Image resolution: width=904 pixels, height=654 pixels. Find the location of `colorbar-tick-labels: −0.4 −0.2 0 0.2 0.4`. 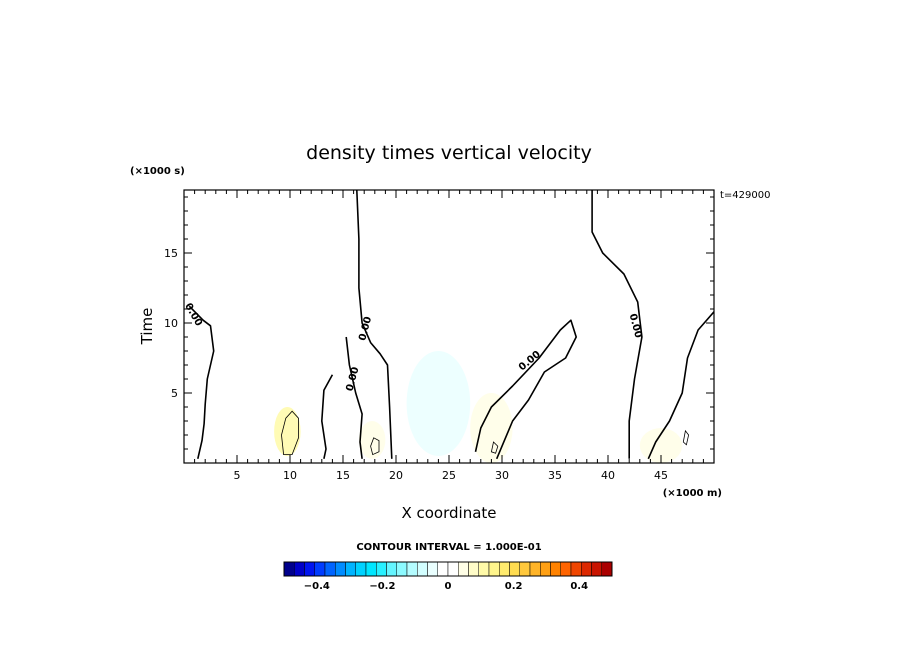

colorbar-tick-labels: −0.4 −0.2 0 0.2 0.4 is located at coordinates (446, 586).